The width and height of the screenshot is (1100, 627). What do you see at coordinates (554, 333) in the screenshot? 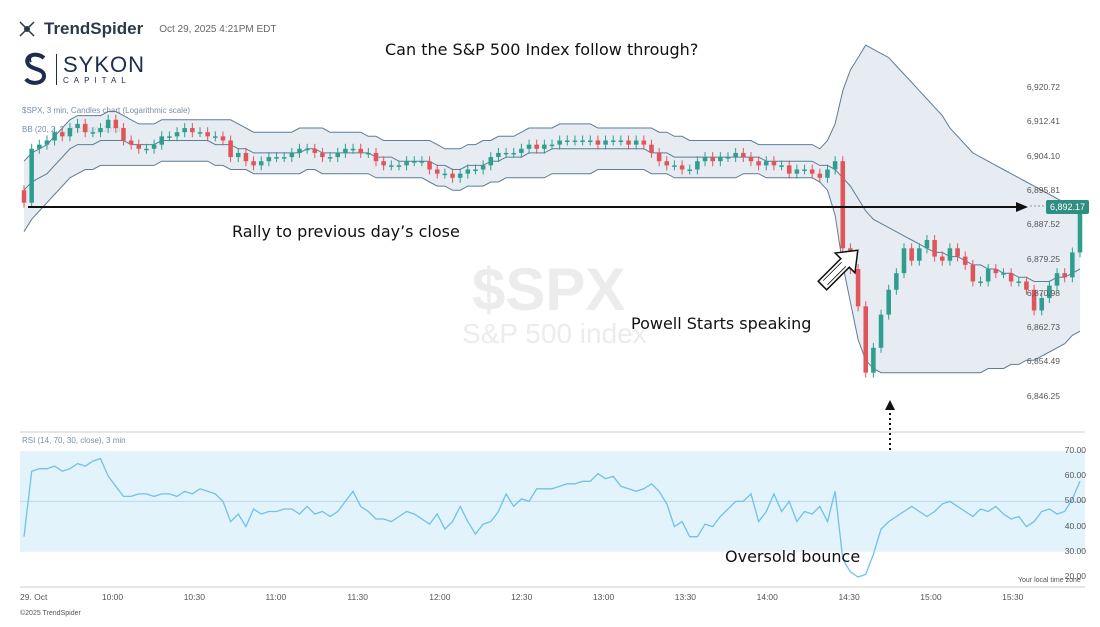
I see `watermark-name: S&P 500 index` at bounding box center [554, 333].